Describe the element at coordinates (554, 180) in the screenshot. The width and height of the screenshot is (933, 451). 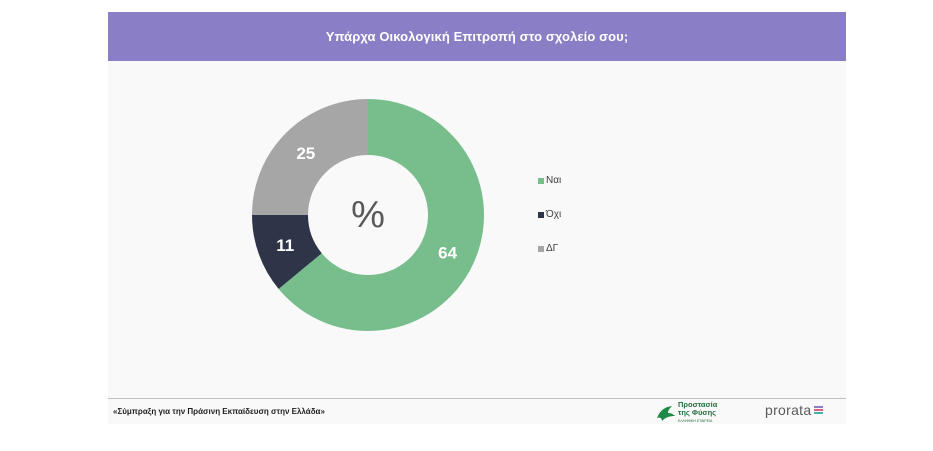
I see `legend-label-nai: Ναι` at that location.